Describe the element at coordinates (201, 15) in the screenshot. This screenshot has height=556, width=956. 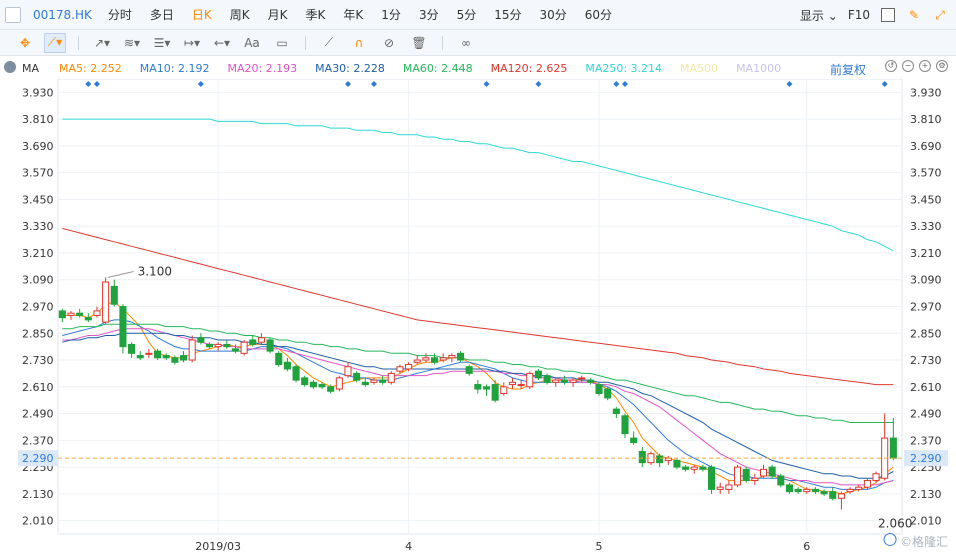
I see `period-daily: 日K` at that location.